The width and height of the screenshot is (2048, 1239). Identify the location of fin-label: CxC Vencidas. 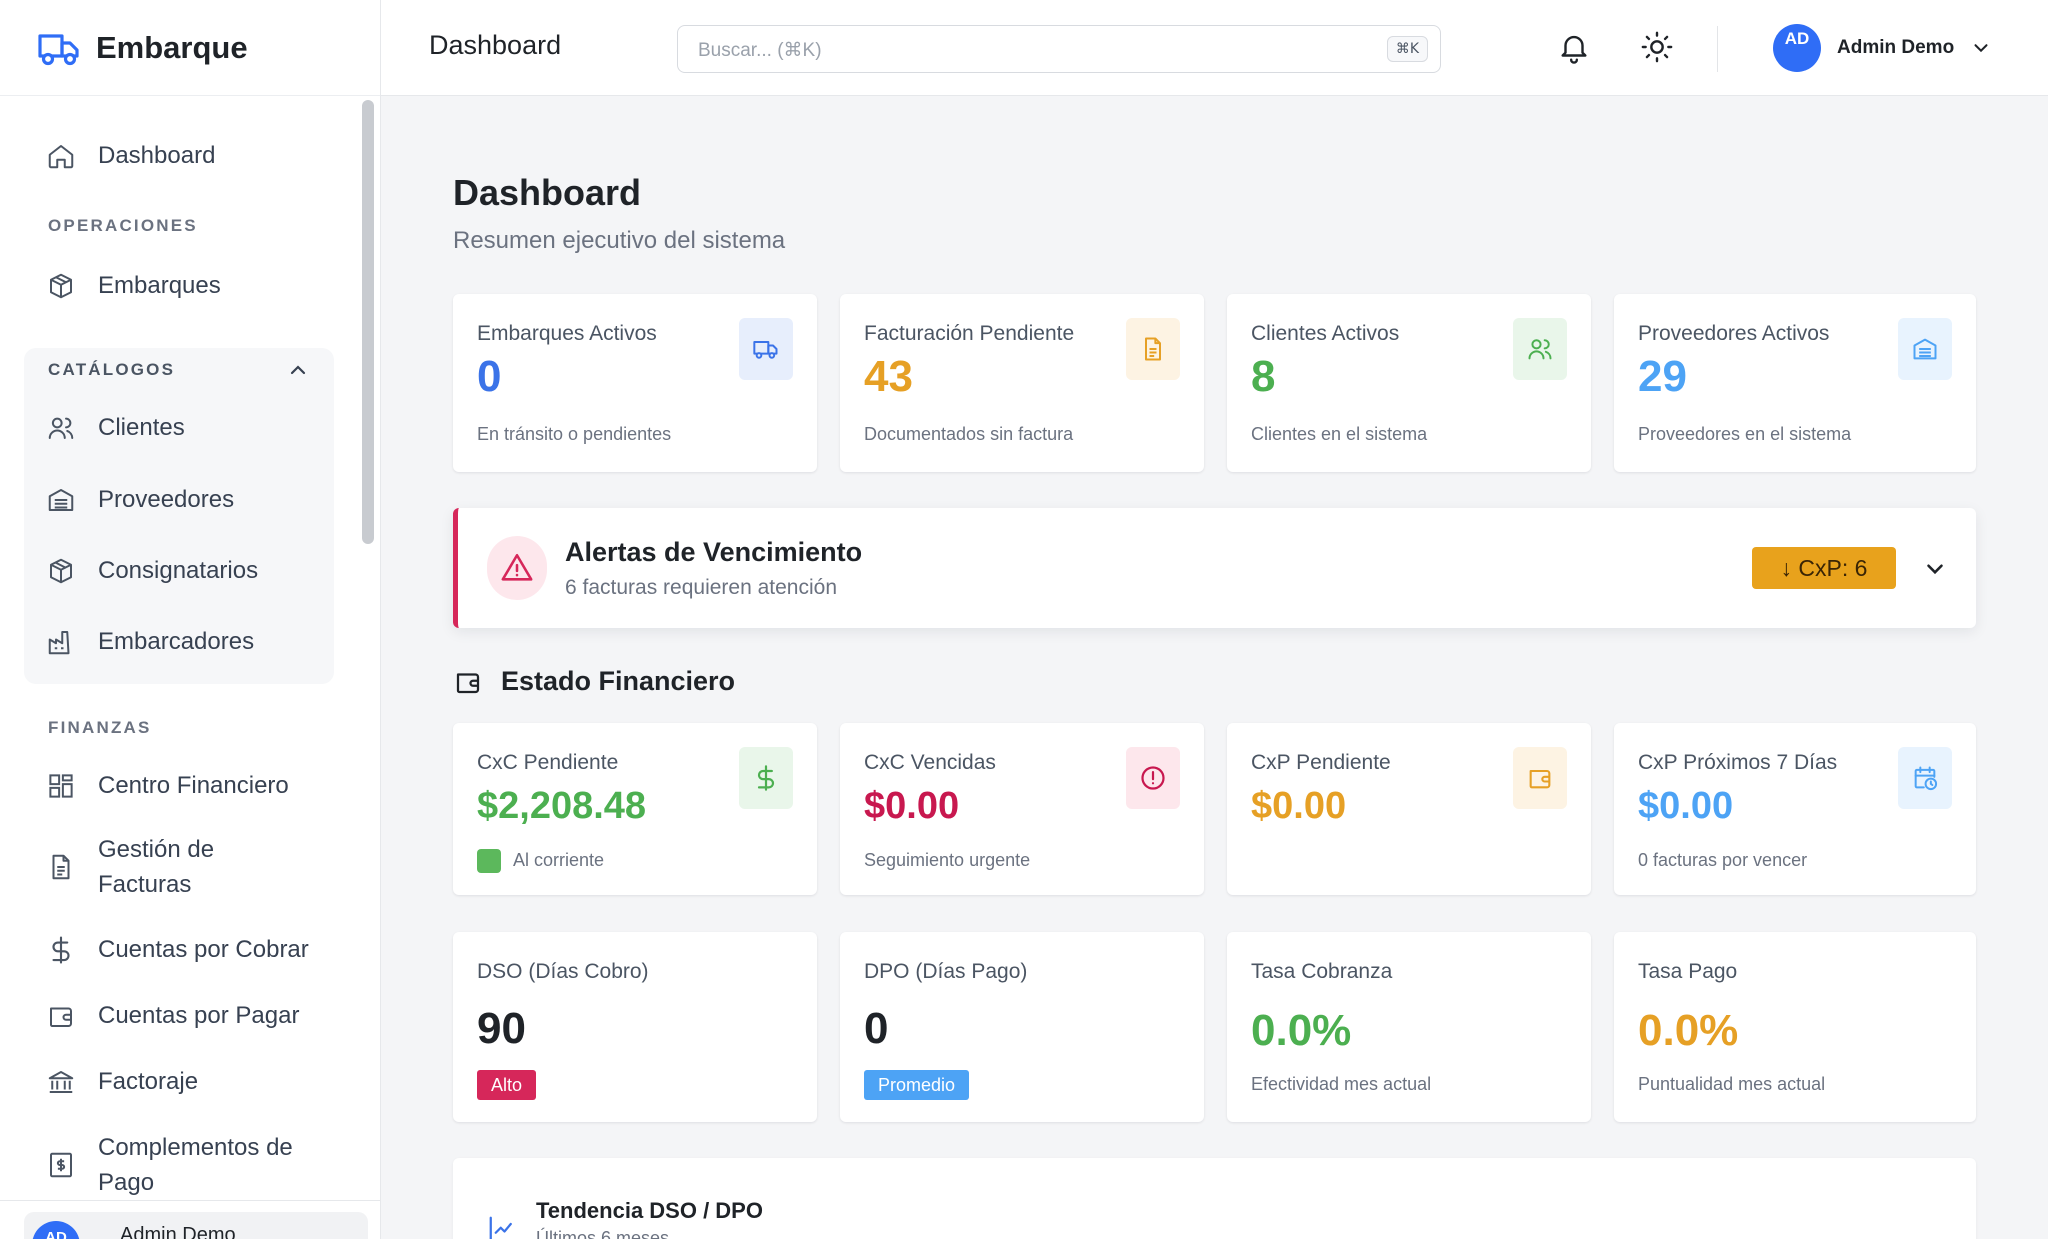
(930, 762).